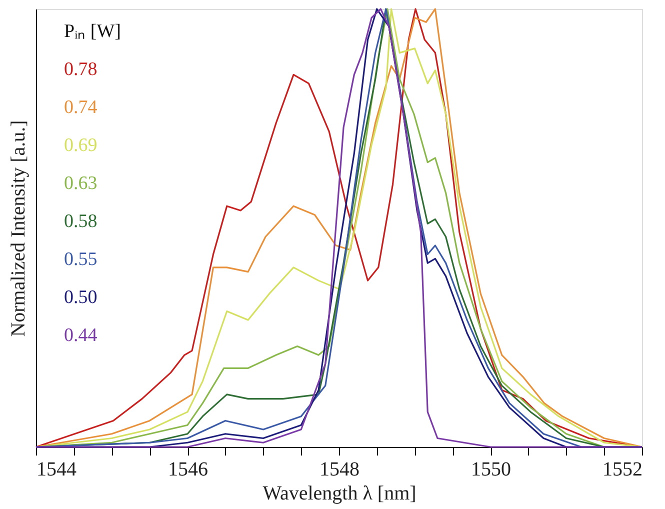  I want to click on x-tick-label: 1552, so click(622, 469).